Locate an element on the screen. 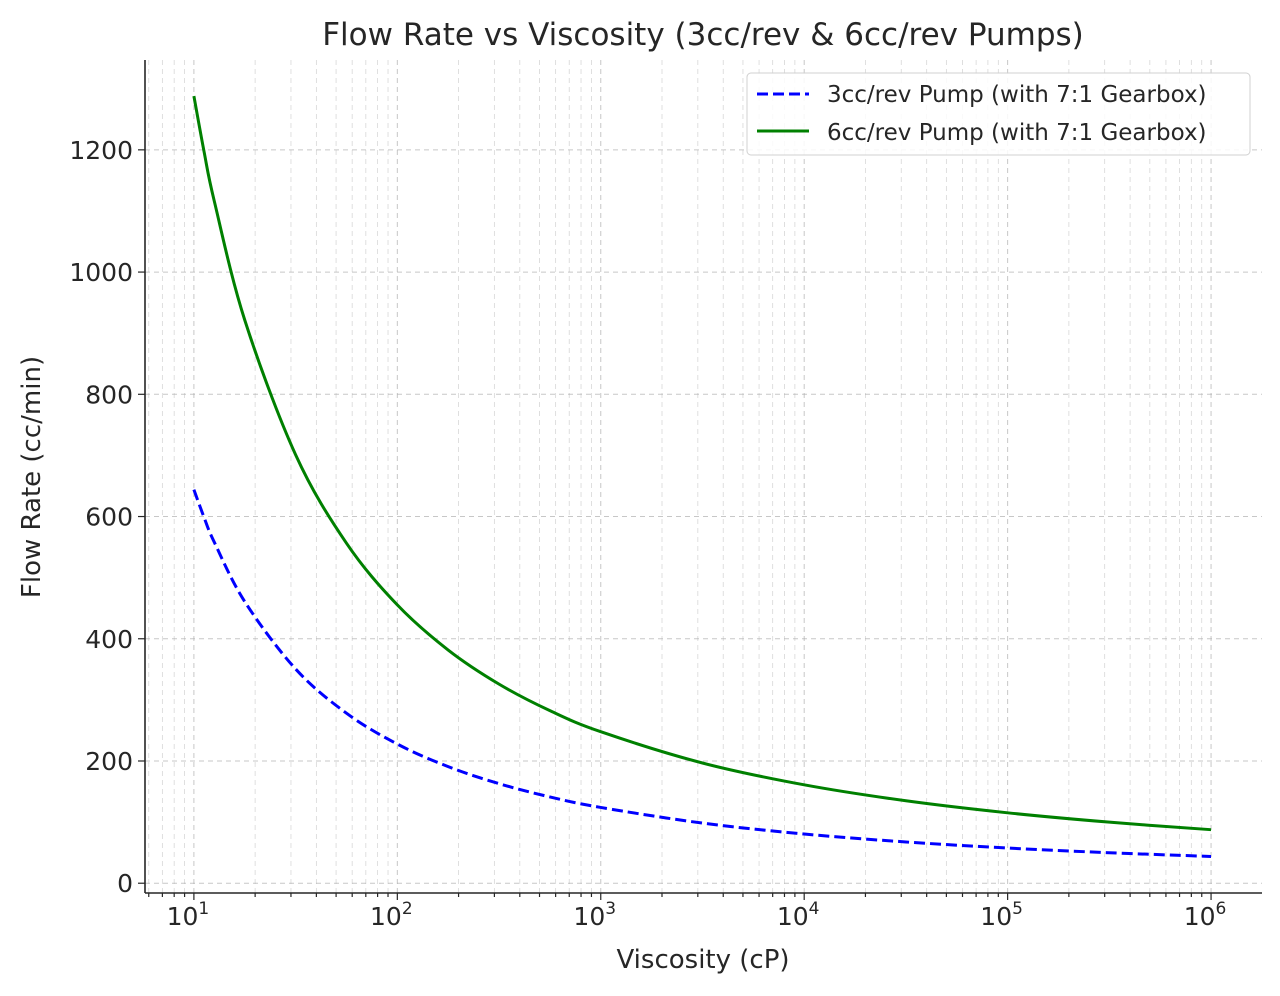 This screenshot has height=996, width=1280. y-tick-label: 1000 is located at coordinates (101, 272).